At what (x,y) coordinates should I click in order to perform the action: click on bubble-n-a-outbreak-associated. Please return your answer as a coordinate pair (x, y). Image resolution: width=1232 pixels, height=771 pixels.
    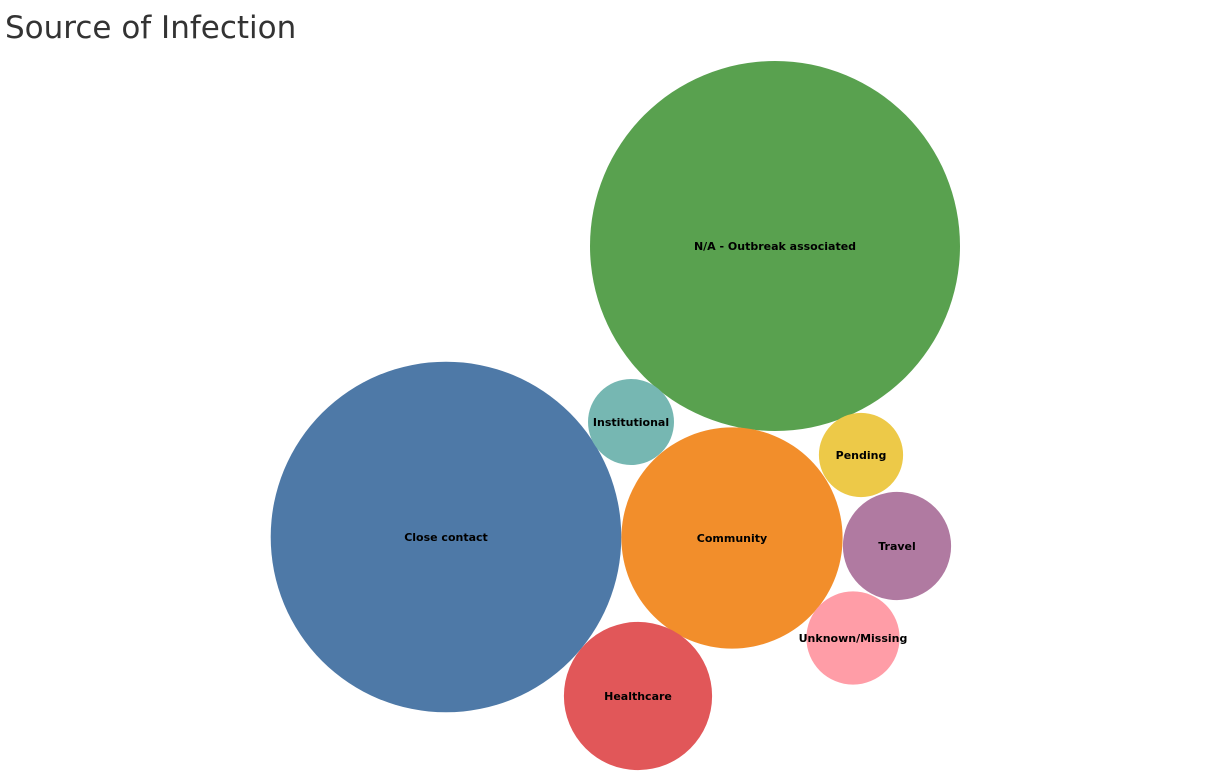
    Looking at the image, I should click on (775, 246).